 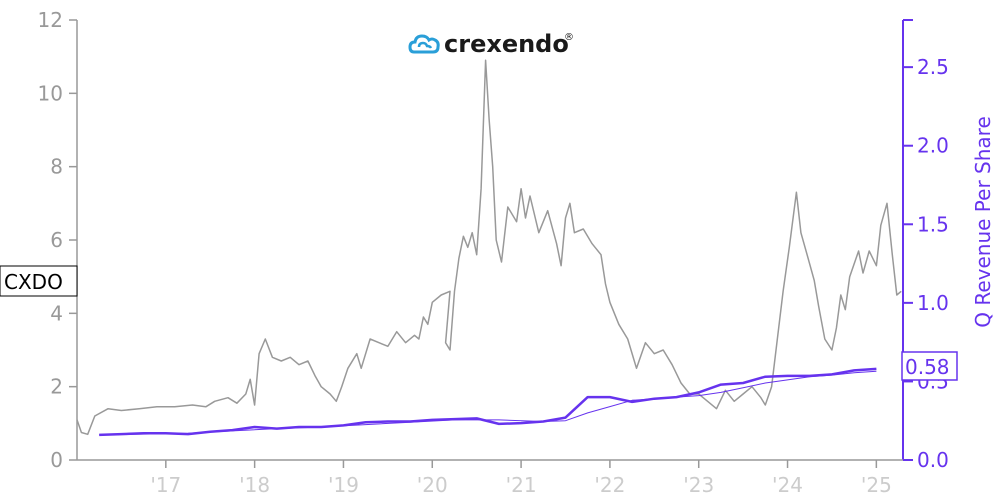 I want to click on x-axis-tick-label: '20, so click(x=432, y=485).